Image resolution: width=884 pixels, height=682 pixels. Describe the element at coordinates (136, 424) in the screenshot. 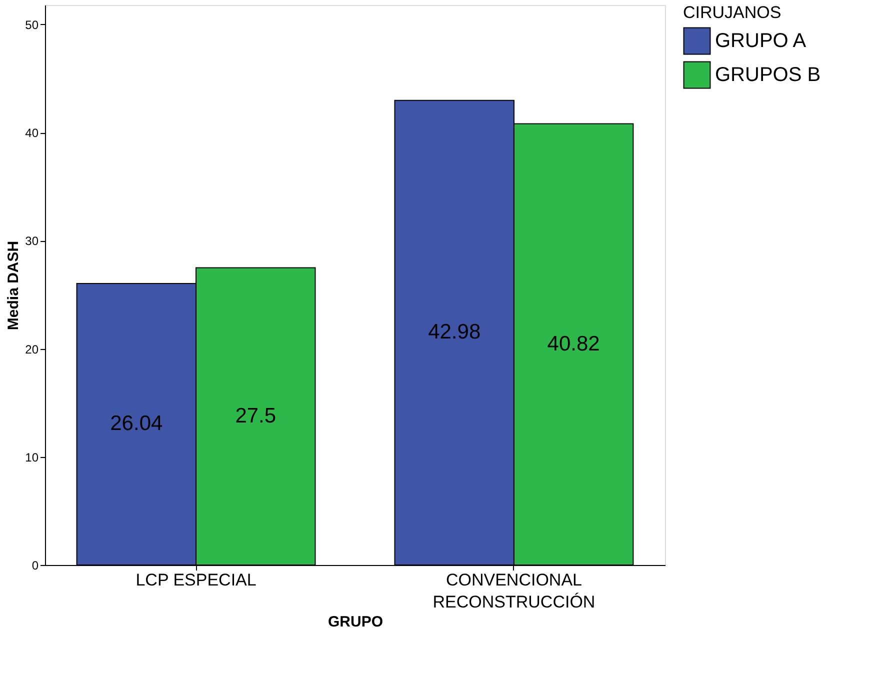

I see `data-label: 26.04` at that location.